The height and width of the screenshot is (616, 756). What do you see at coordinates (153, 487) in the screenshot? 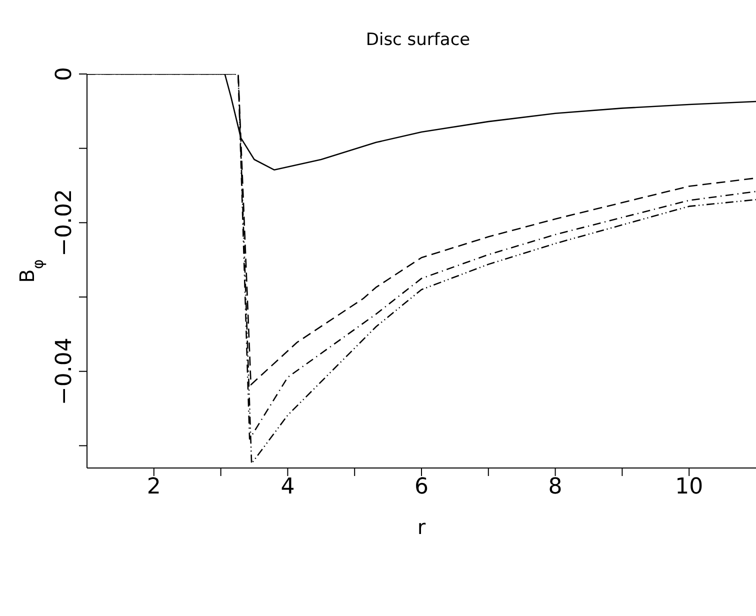
I see `x-tick-label: 2` at bounding box center [153, 487].